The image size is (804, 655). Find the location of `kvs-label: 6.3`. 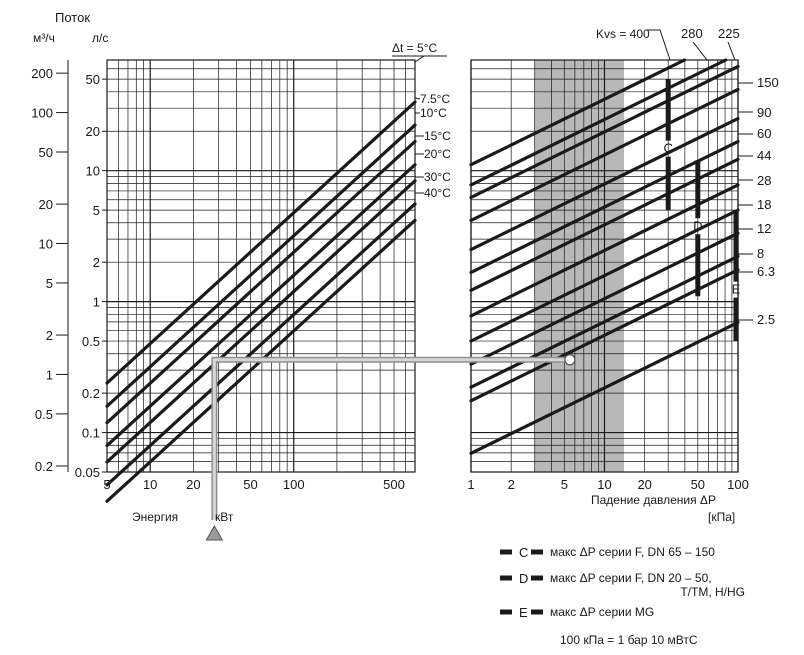

kvs-label: 6.3 is located at coordinates (766, 271).